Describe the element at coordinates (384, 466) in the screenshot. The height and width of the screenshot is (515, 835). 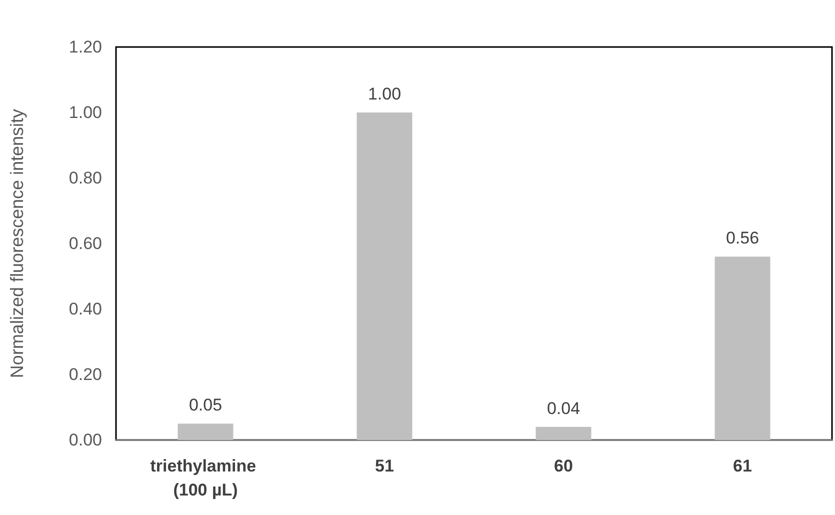
I see `x-tick-label: 51` at that location.